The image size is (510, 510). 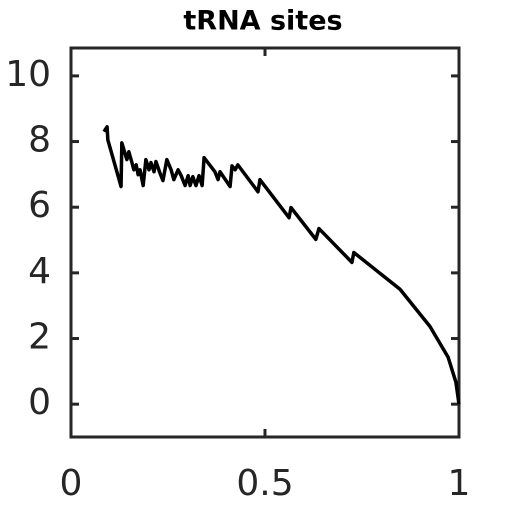 I want to click on y-tick-label: 6, so click(x=39, y=205).